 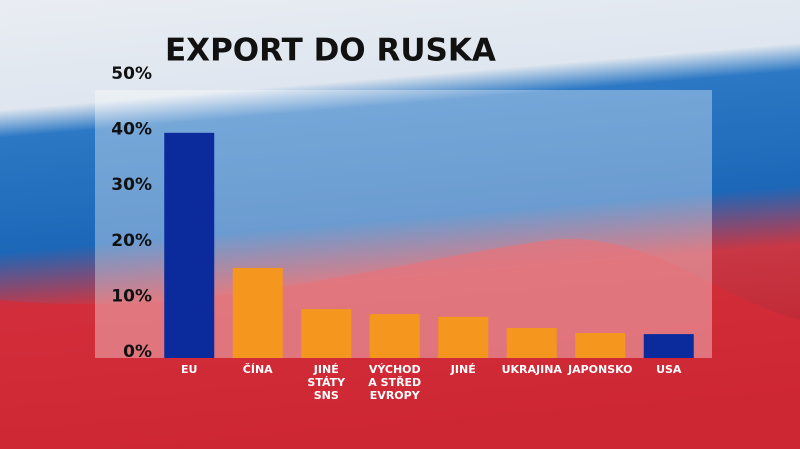 I want to click on x-tick-label: JAPONSKO, so click(x=600, y=369).